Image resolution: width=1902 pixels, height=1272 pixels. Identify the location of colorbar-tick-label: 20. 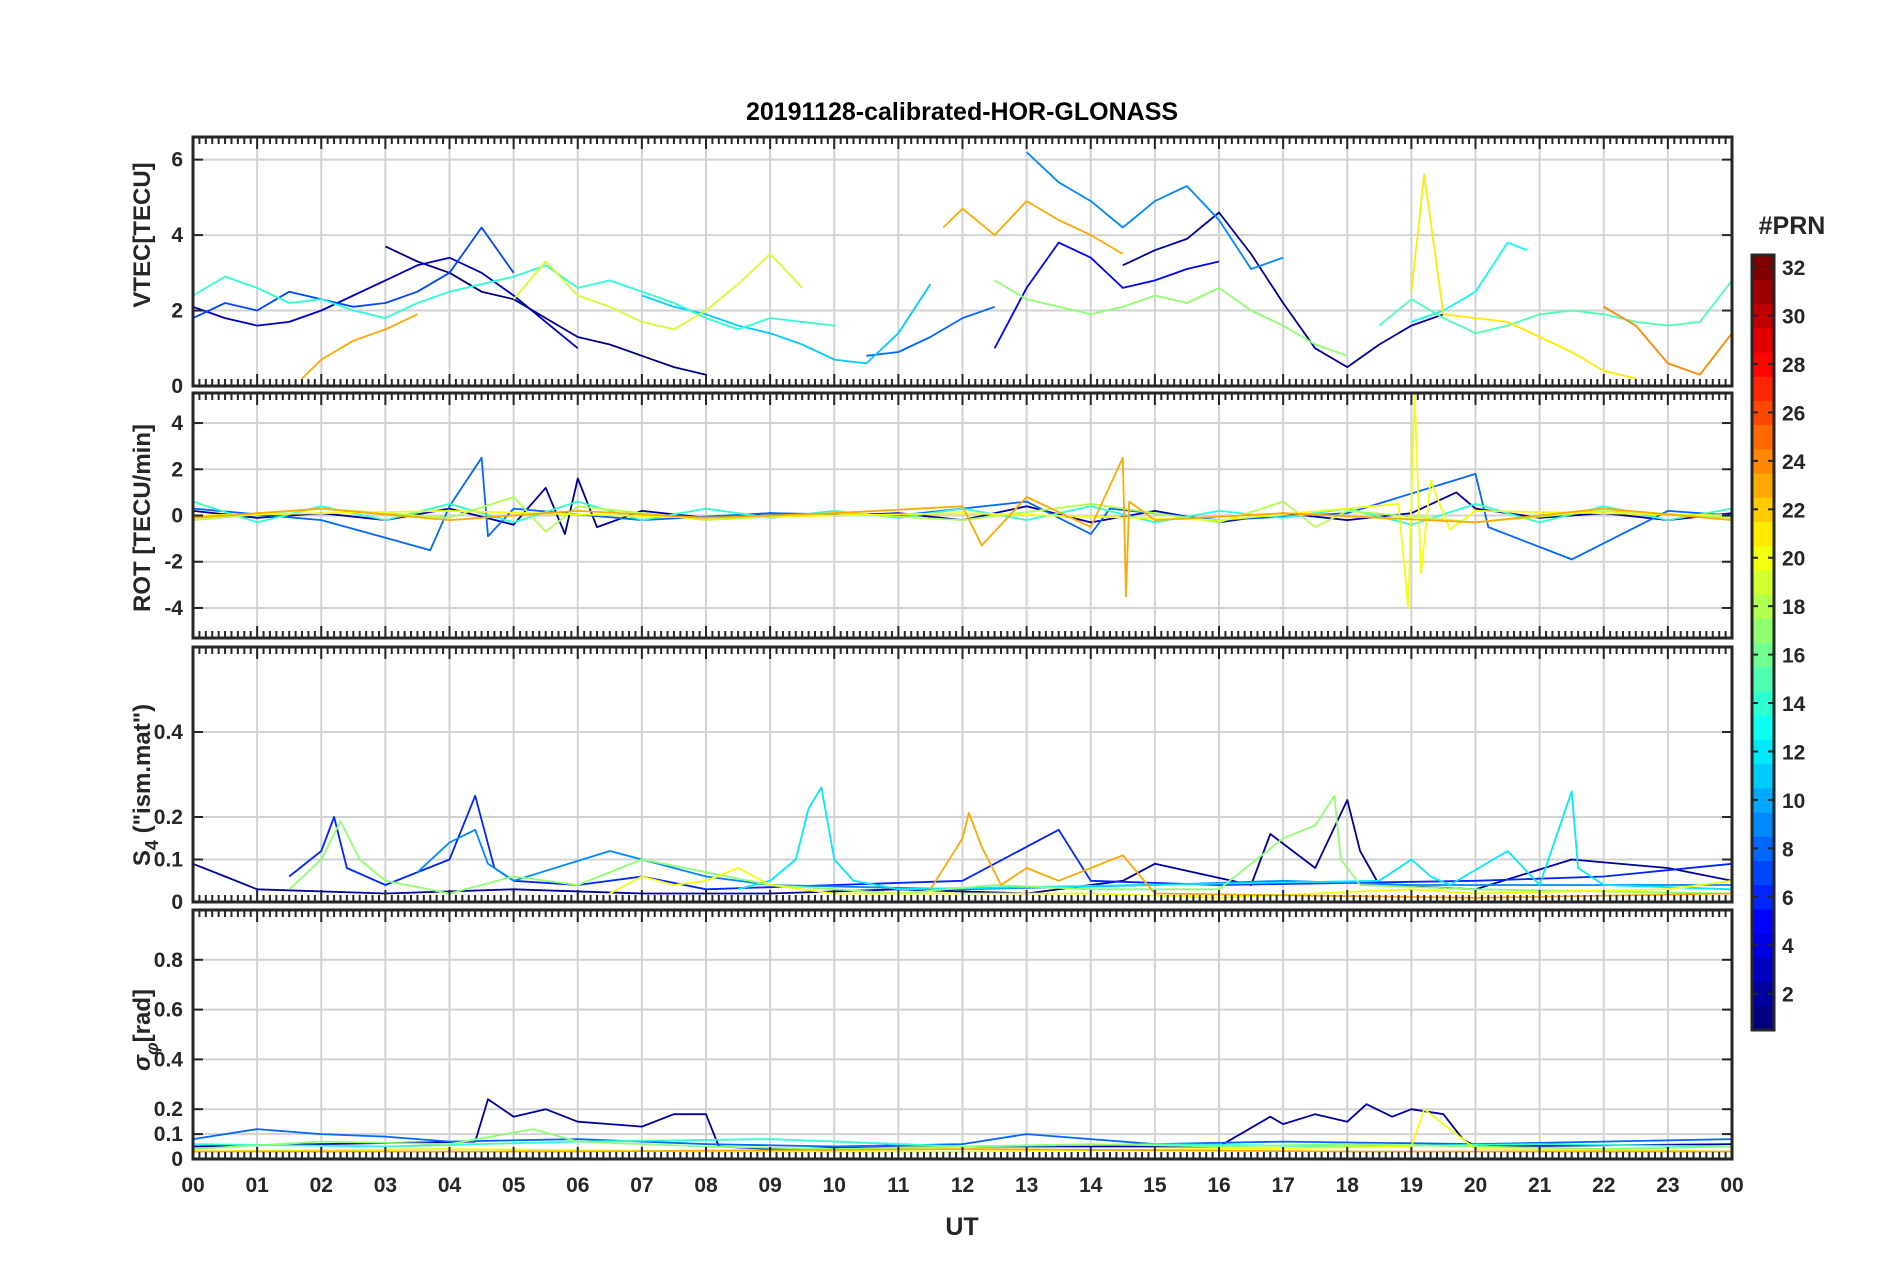
(1793, 559).